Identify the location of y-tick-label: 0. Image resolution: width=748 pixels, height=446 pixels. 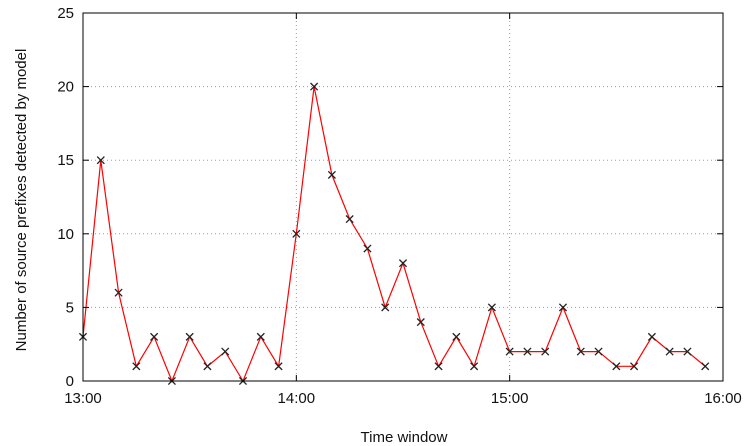
(70, 381).